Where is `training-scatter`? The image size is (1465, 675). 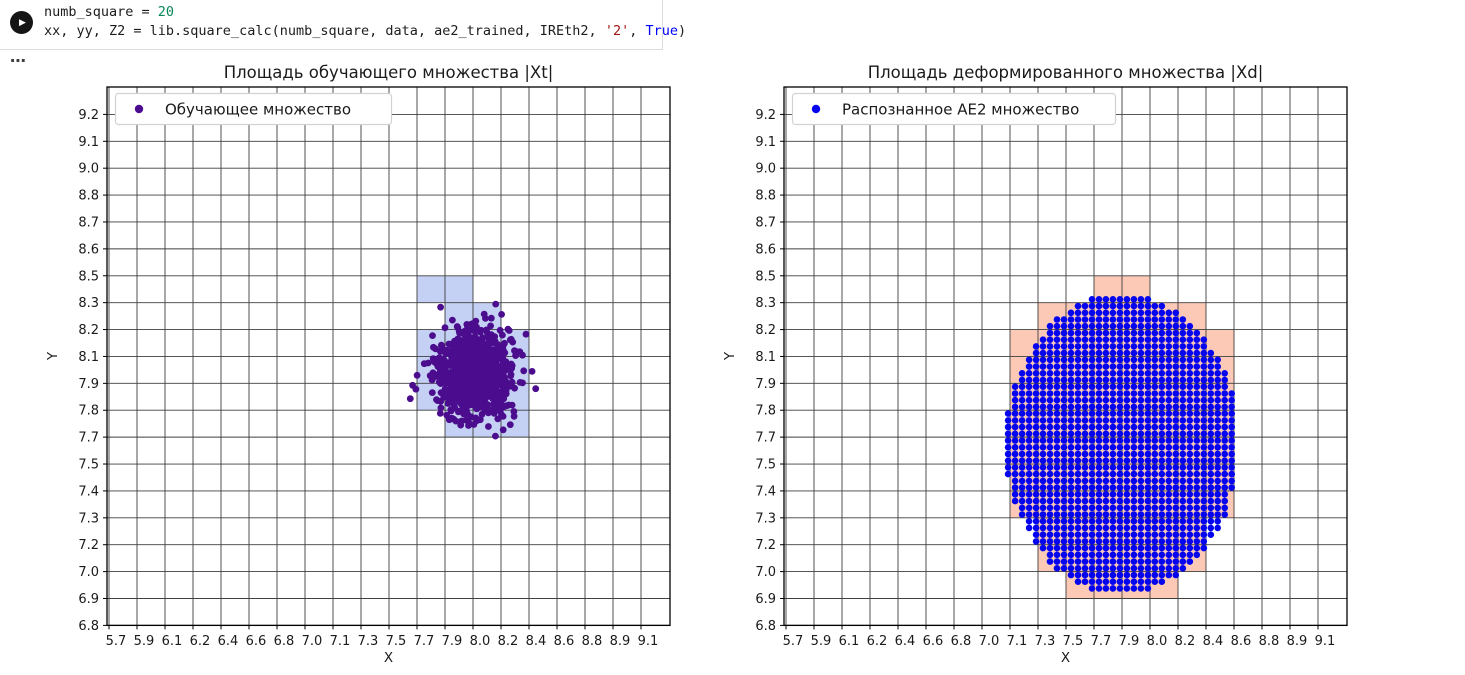 training-scatter is located at coordinates (473, 370).